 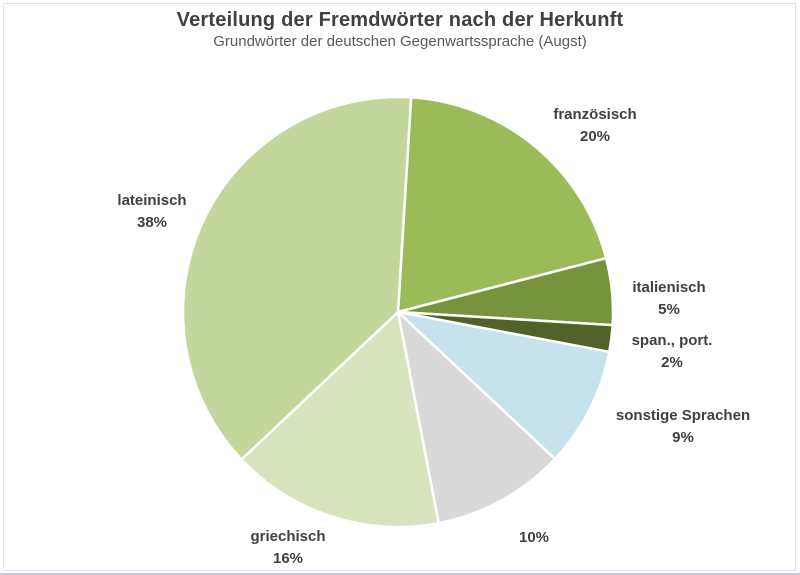 What do you see at coordinates (594, 126) in the screenshot?
I see `pie-slice-label: französisch 20%` at bounding box center [594, 126].